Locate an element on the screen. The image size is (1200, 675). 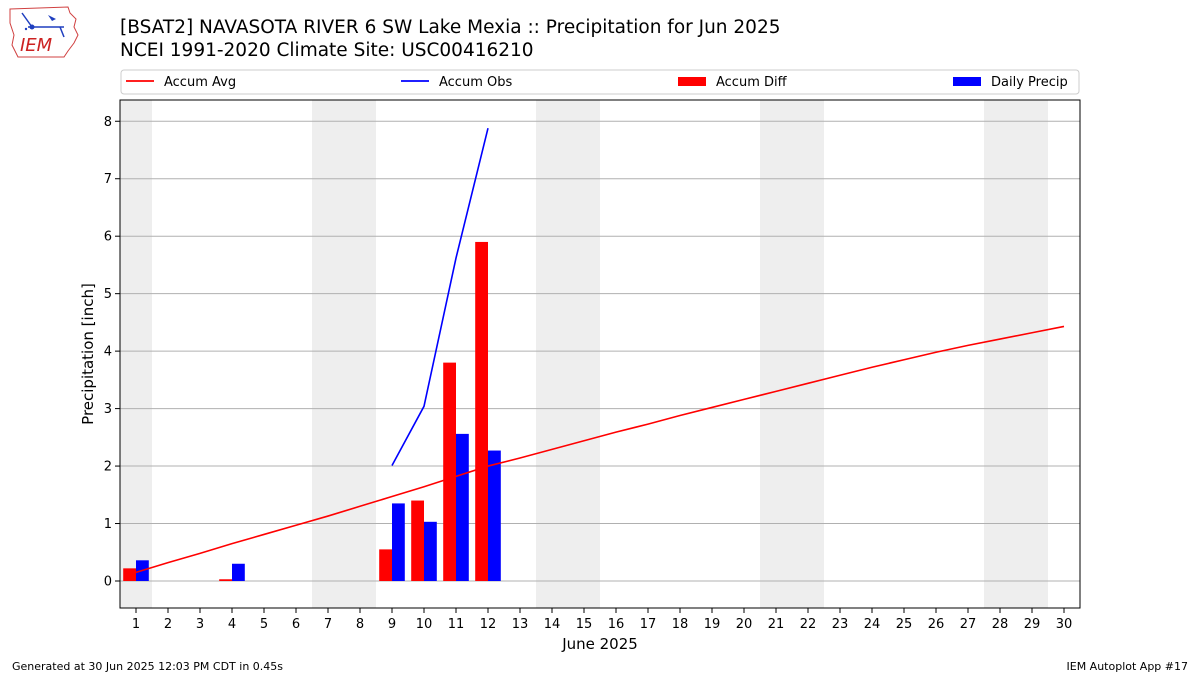
x-tick-label-2: 2 is located at coordinates (168, 624).